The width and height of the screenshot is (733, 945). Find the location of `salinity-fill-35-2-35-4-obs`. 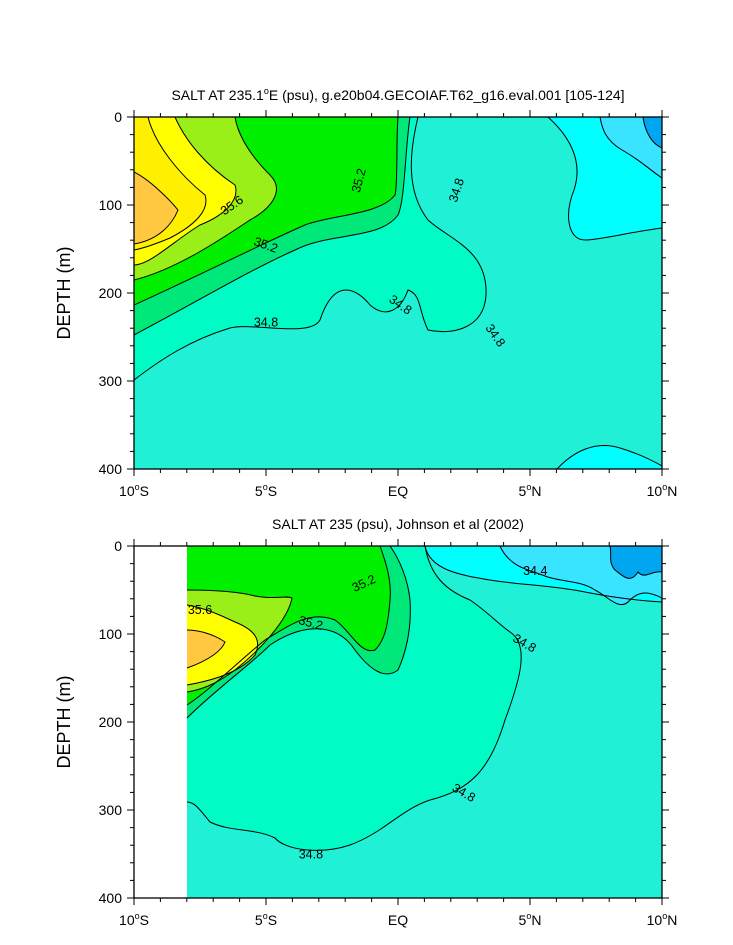

salinity-fill-35-2-35-4-obs is located at coordinates (289, 625).